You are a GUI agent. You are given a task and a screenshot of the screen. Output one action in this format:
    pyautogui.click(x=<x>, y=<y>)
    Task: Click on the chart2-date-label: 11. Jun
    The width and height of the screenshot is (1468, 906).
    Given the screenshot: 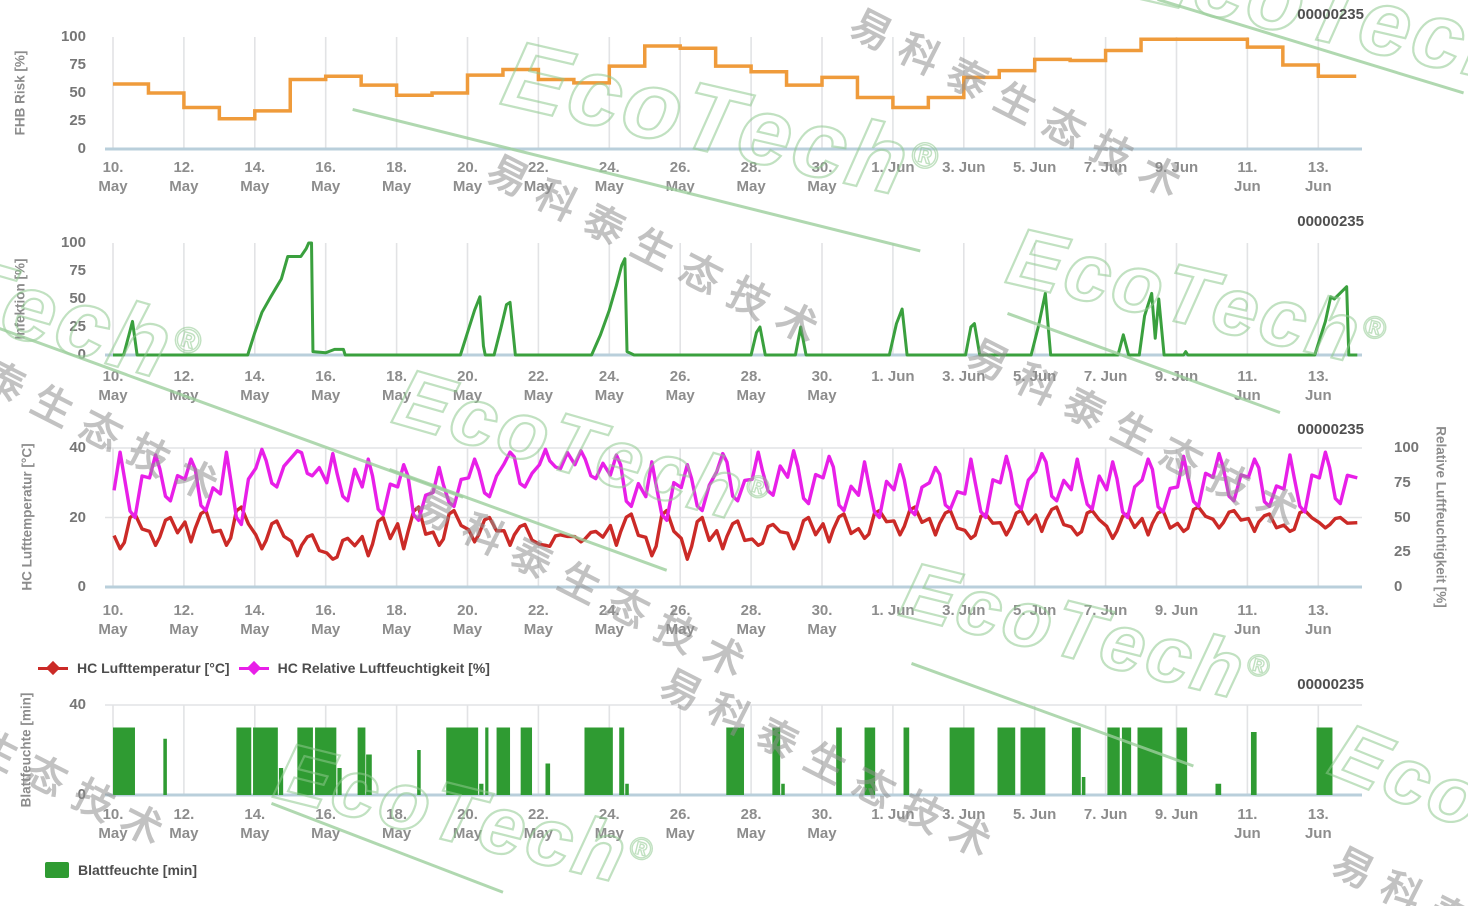 What is the action you would take?
    pyautogui.click(x=1247, y=386)
    